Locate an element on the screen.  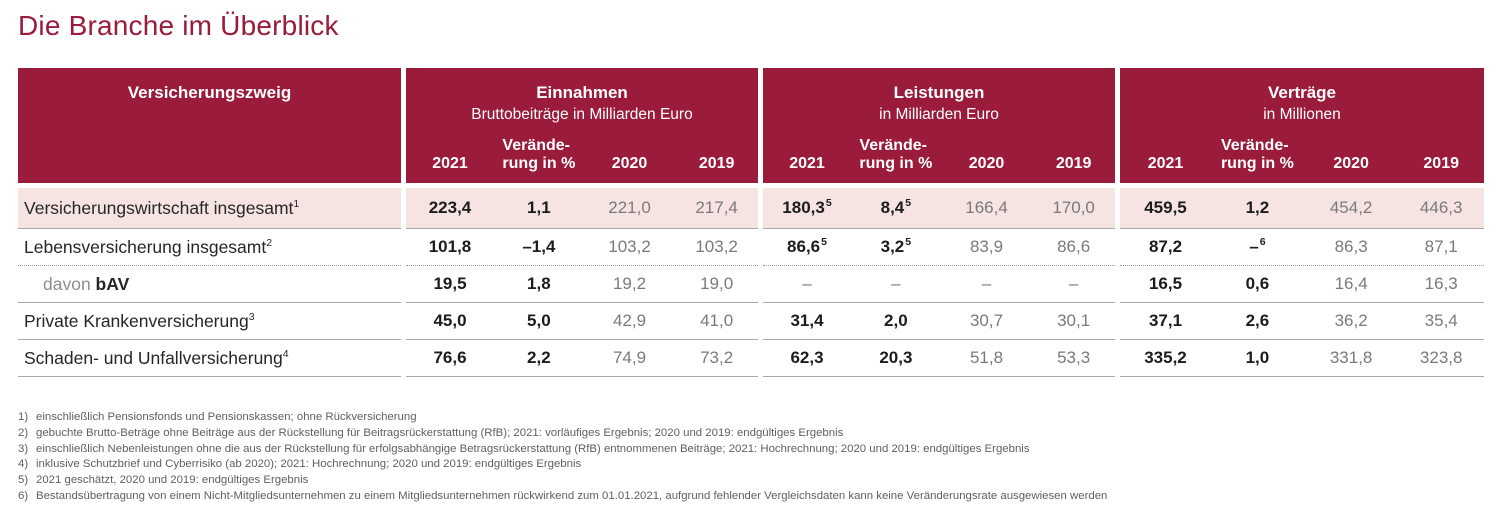
table-row: davon bAV is located at coordinates (209, 284).